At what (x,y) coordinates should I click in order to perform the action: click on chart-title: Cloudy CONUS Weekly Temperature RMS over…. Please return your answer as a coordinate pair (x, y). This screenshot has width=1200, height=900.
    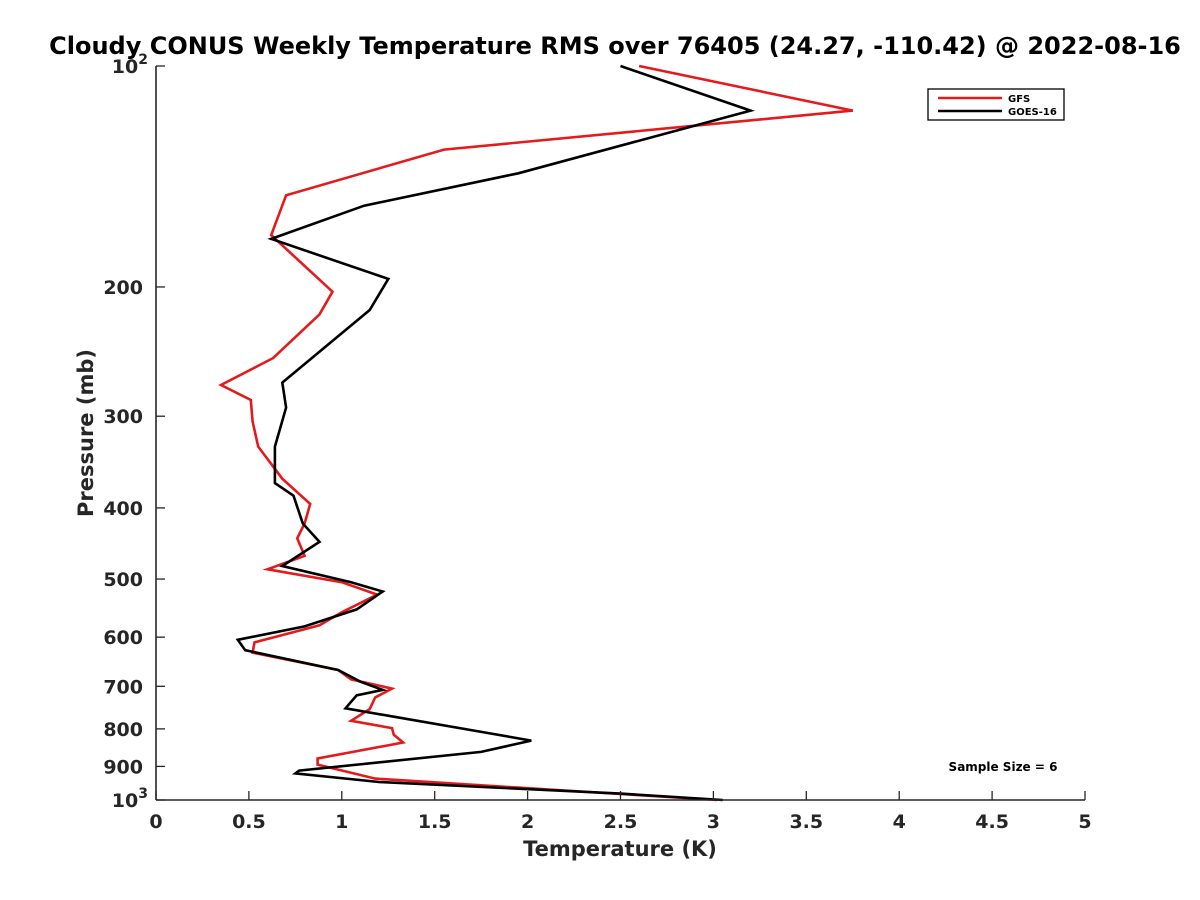
    Looking at the image, I should click on (615, 46).